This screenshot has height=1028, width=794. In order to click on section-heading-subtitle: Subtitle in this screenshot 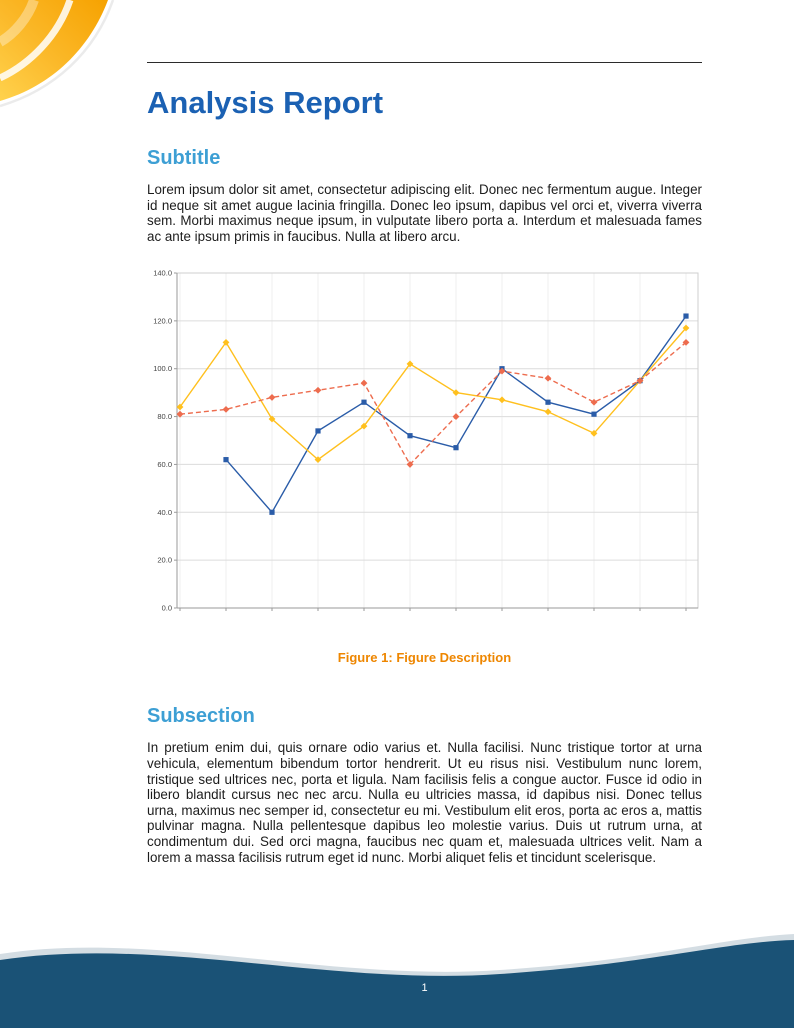, I will do `click(184, 158)`.